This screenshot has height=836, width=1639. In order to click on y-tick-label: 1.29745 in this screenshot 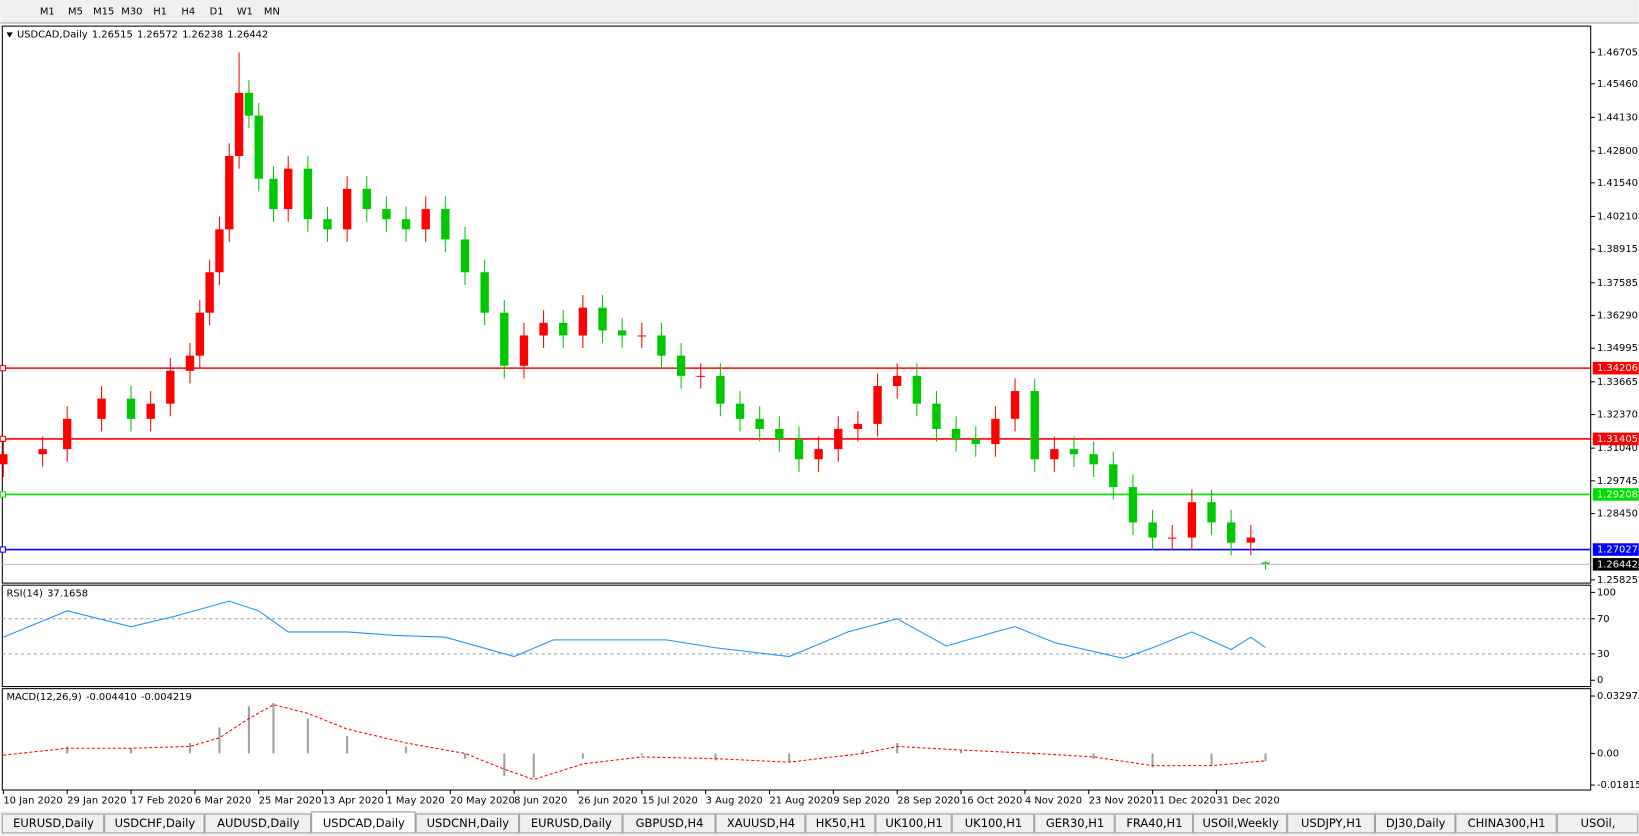, I will do `click(1617, 481)`.